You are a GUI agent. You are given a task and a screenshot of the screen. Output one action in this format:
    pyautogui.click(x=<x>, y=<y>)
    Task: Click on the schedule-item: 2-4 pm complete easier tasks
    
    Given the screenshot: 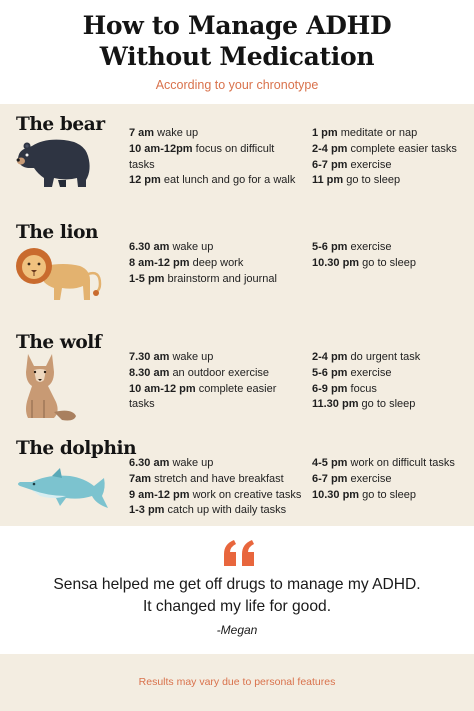 What is the action you would take?
    pyautogui.click(x=384, y=148)
    